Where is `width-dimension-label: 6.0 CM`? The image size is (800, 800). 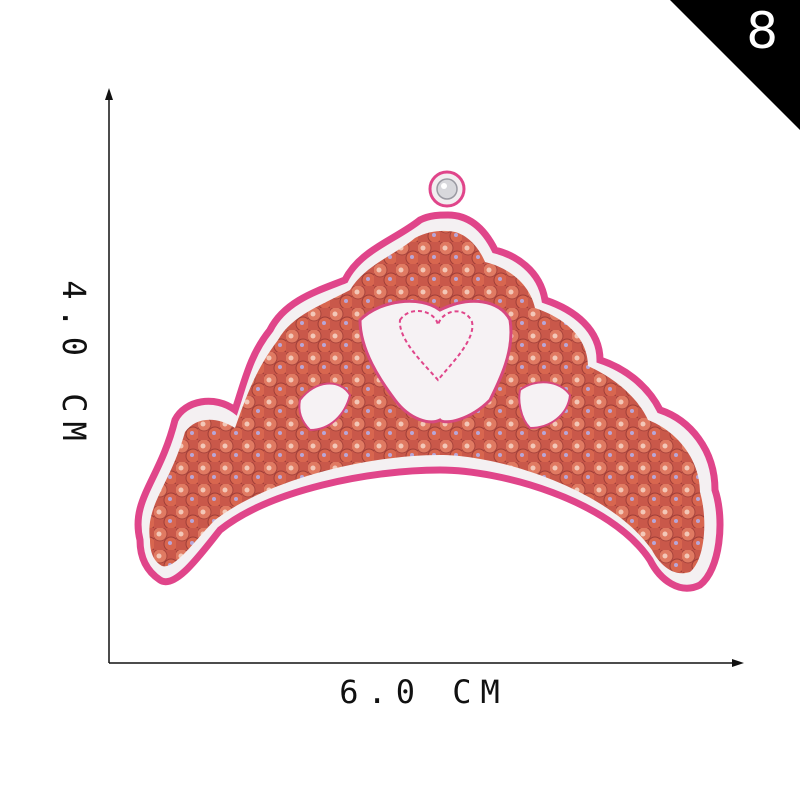 width-dimension-label: 6.0 CM is located at coordinates (424, 692).